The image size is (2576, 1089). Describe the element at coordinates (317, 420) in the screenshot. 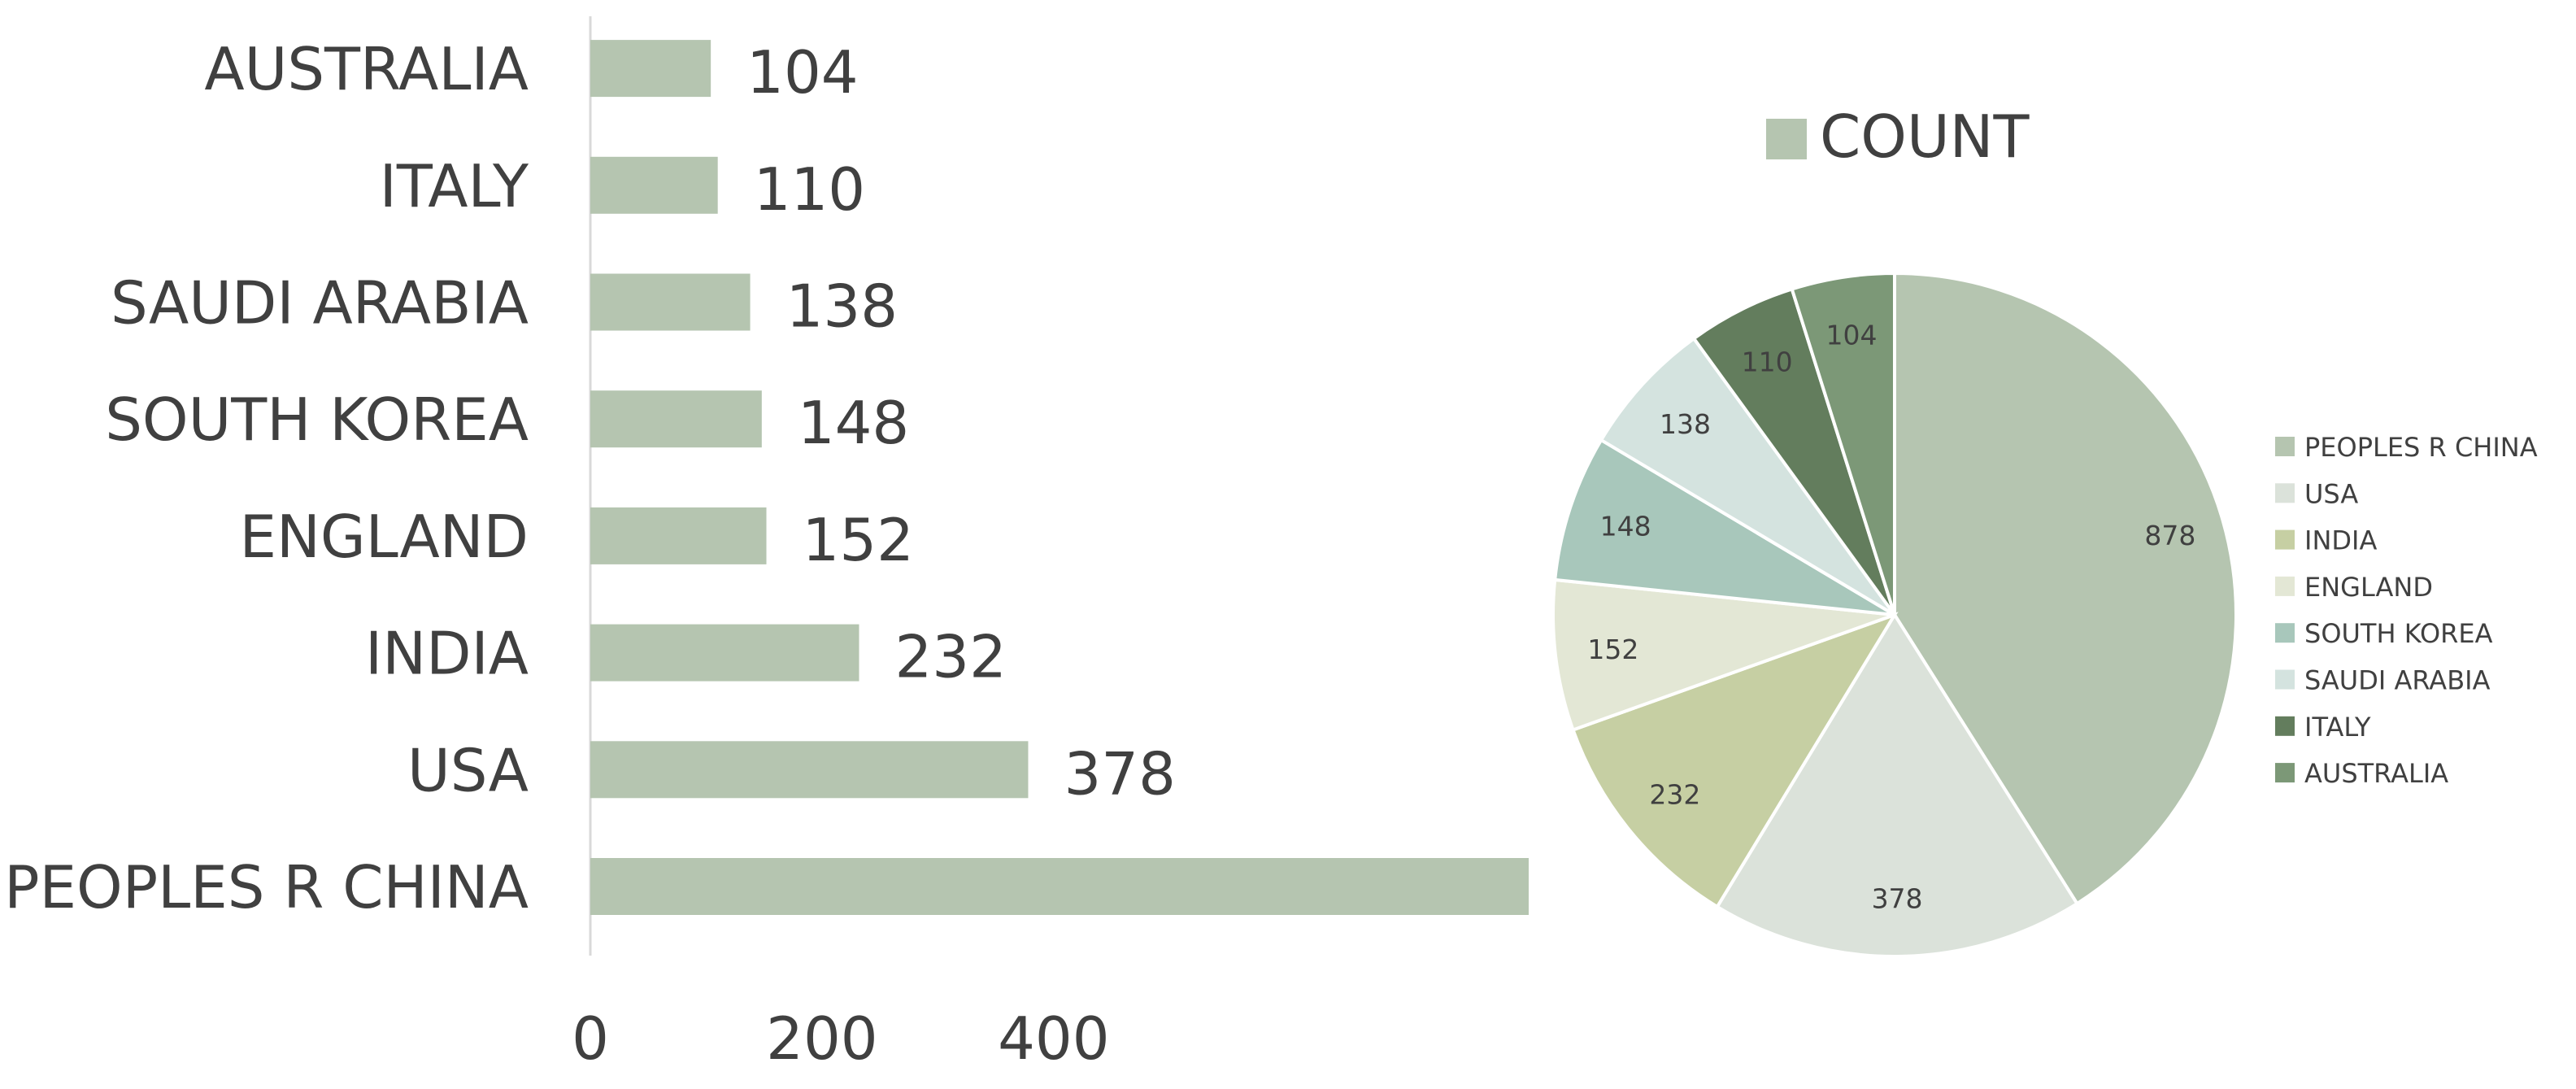

I see `bar-category-label: SOUTH KOREA` at that location.